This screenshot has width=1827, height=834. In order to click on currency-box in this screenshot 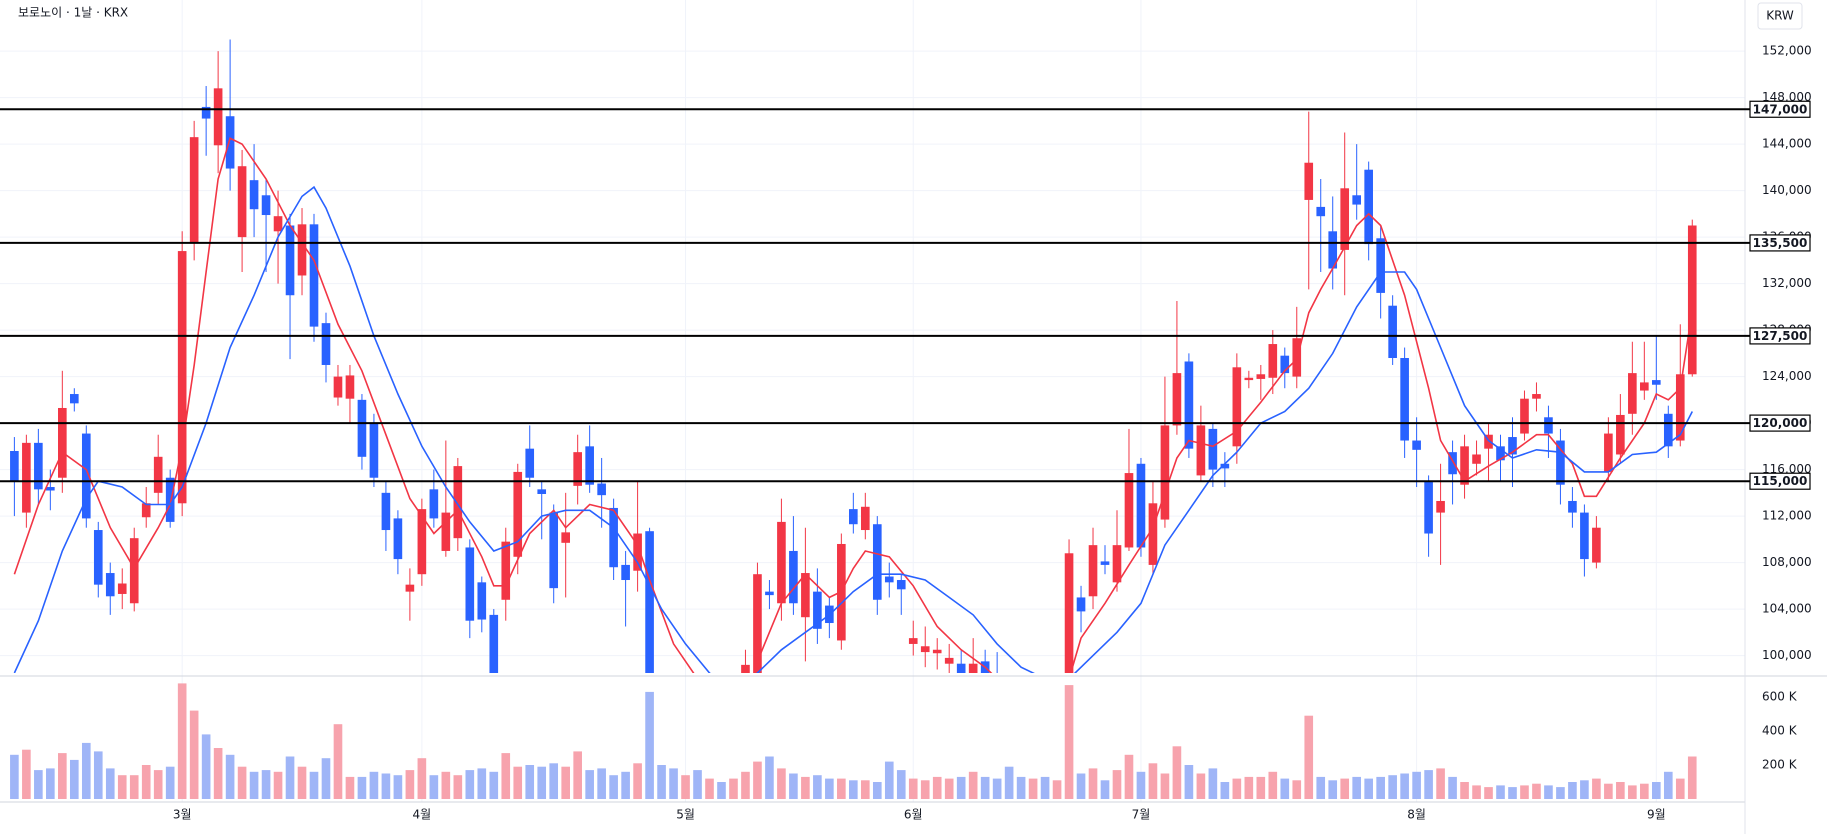, I will do `click(1780, 16)`.